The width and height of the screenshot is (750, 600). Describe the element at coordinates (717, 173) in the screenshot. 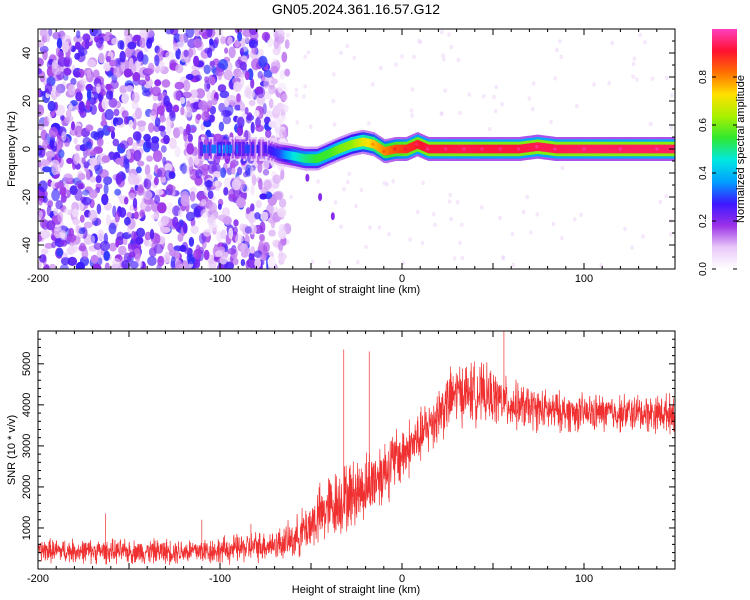

I see `colorbar-ticks: 0.0 0.2 0.4 0.6 0.8` at that location.